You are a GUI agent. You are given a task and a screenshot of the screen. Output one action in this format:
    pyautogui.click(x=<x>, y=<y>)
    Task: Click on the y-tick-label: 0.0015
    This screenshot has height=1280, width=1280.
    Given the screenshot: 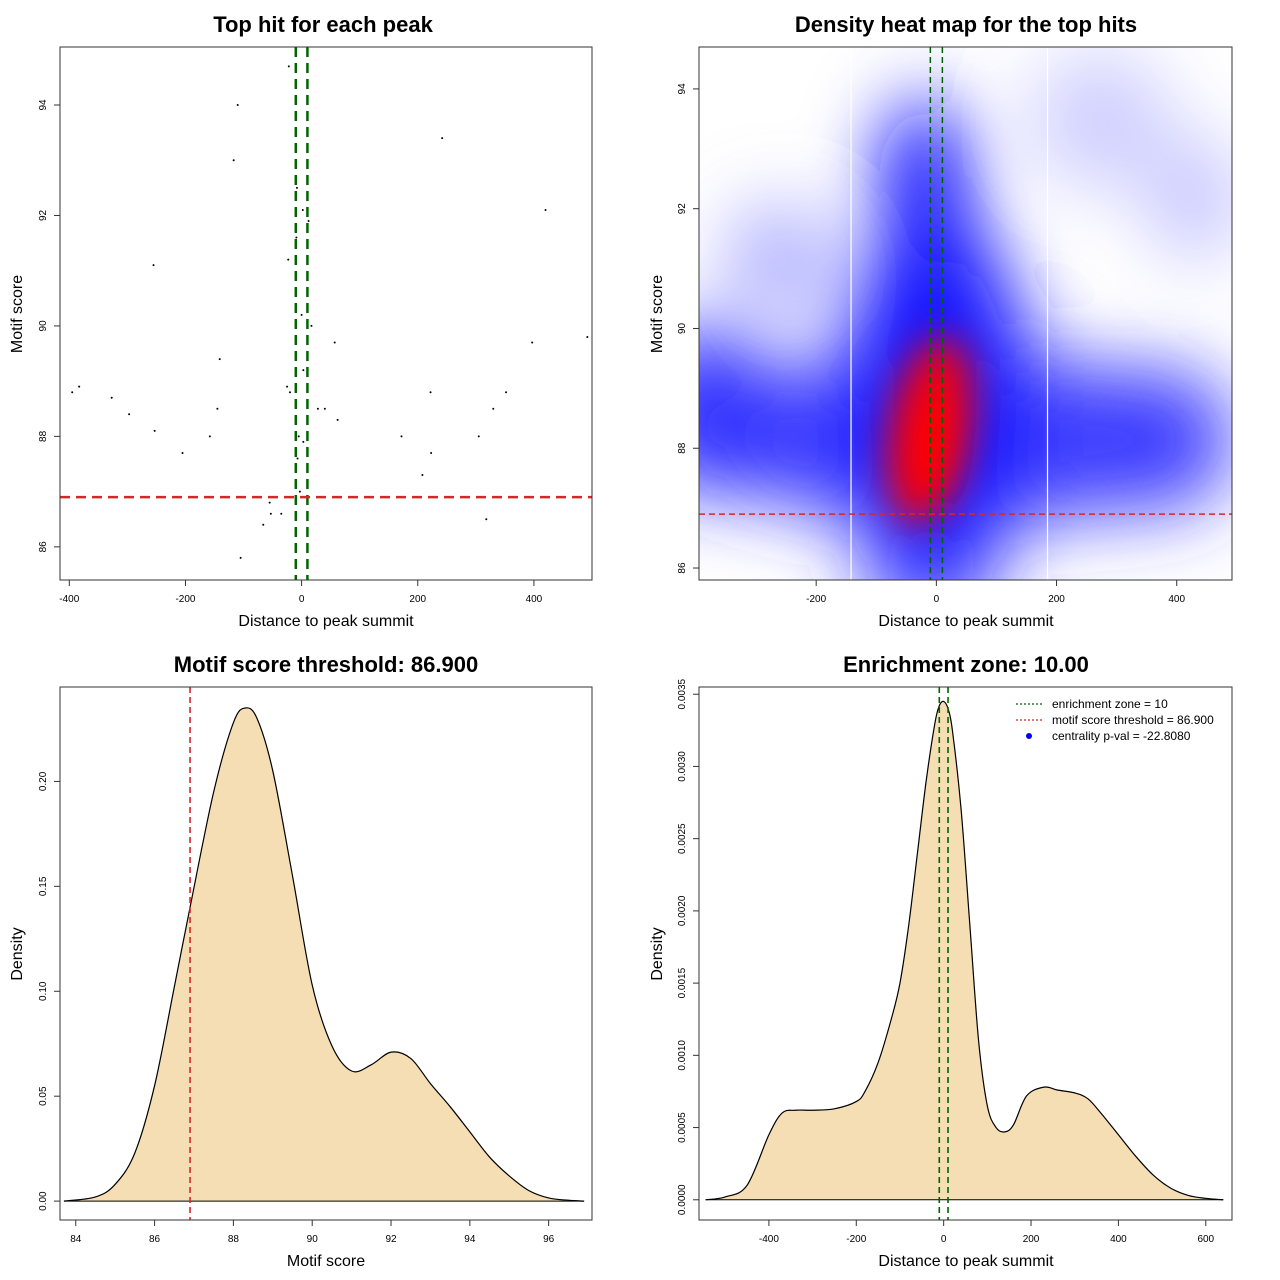 What is the action you would take?
    pyautogui.click(x=682, y=982)
    